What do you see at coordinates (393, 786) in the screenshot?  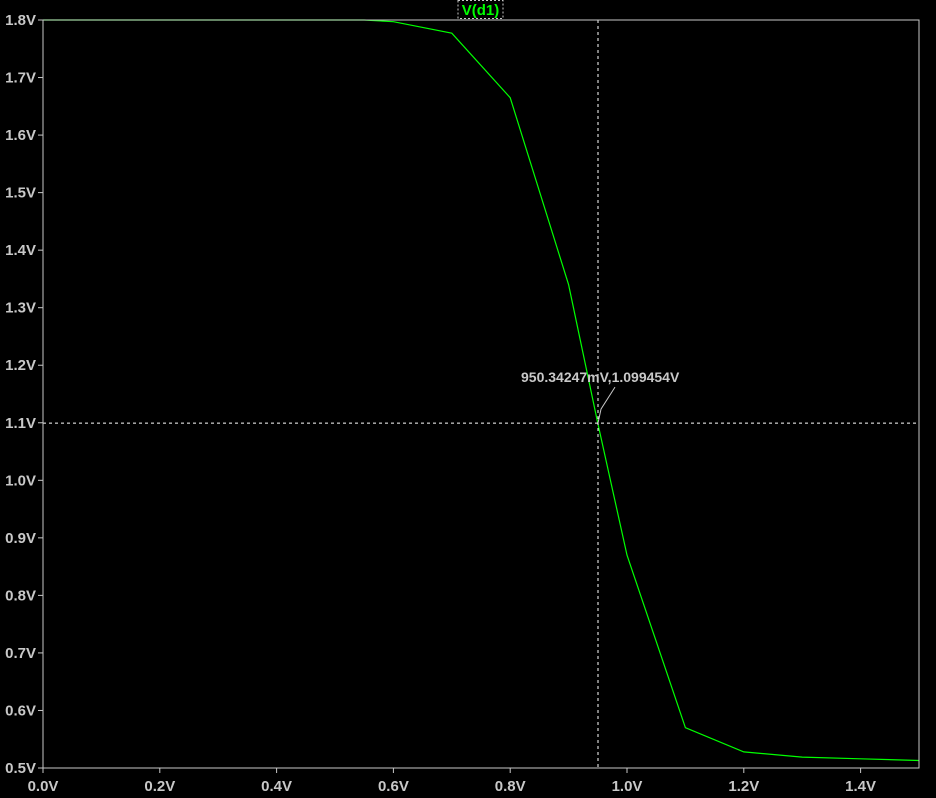 I see `x-tick-label: 0.6V` at bounding box center [393, 786].